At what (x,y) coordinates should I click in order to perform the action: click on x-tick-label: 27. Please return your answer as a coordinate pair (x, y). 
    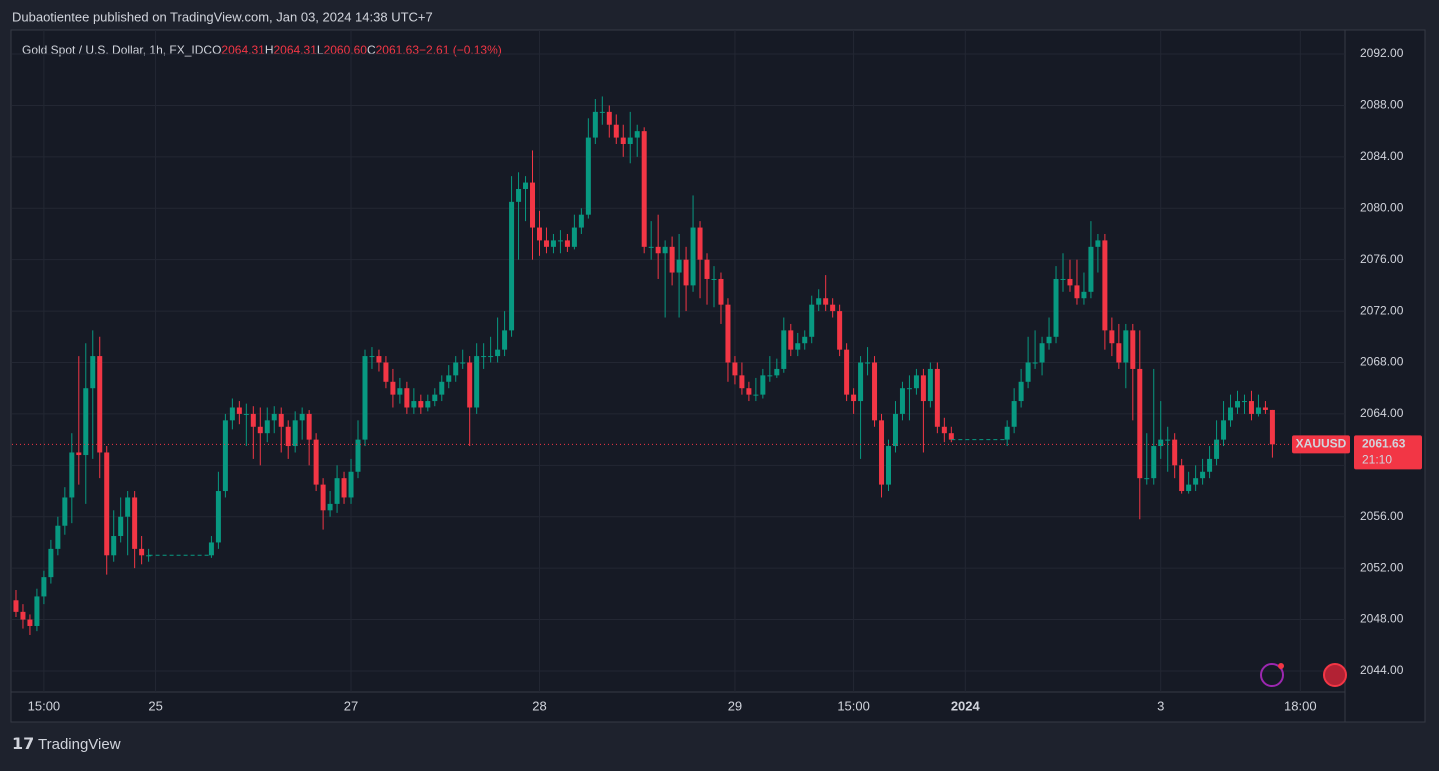
    Looking at the image, I should click on (351, 705).